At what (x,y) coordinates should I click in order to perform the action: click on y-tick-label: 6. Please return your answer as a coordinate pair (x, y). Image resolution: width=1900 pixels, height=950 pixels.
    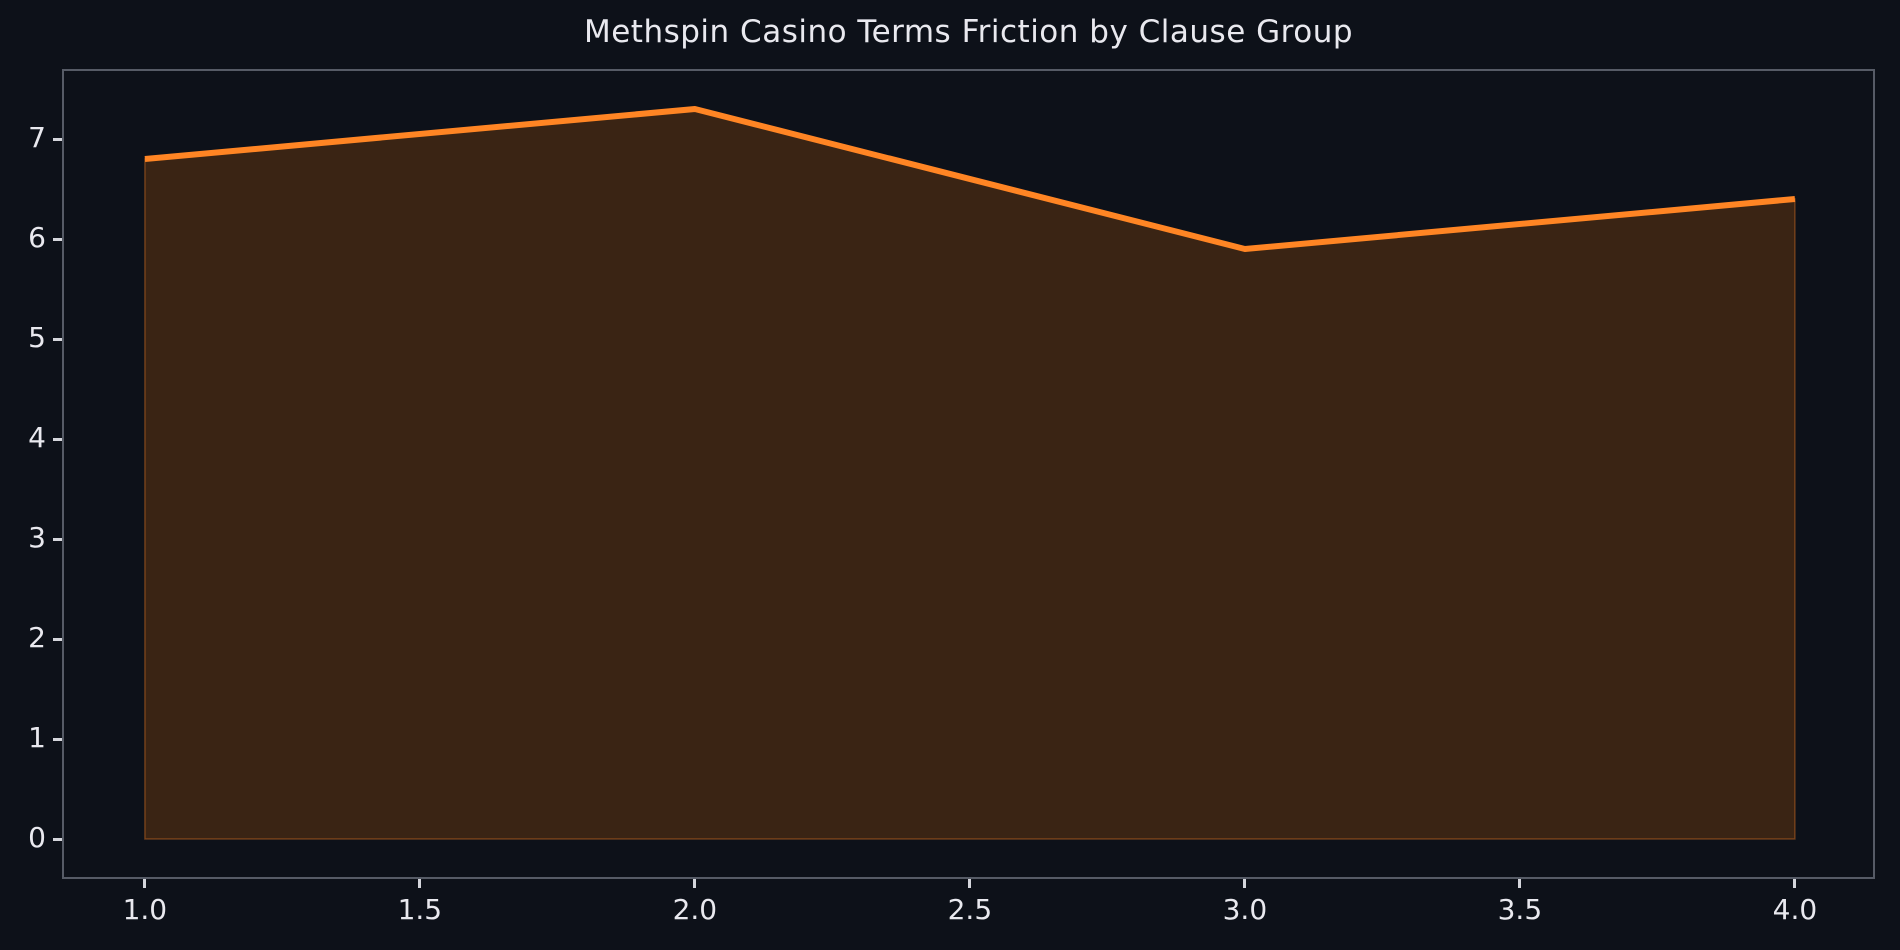
    Looking at the image, I should click on (37, 237).